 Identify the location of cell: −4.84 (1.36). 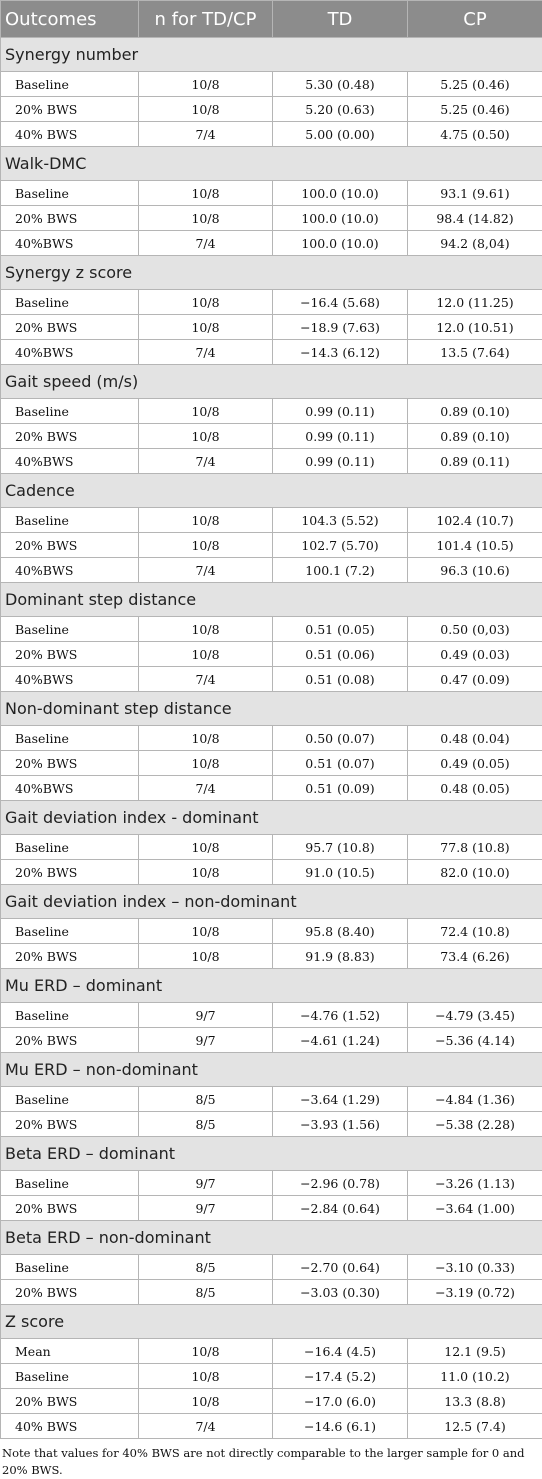
(475, 1099).